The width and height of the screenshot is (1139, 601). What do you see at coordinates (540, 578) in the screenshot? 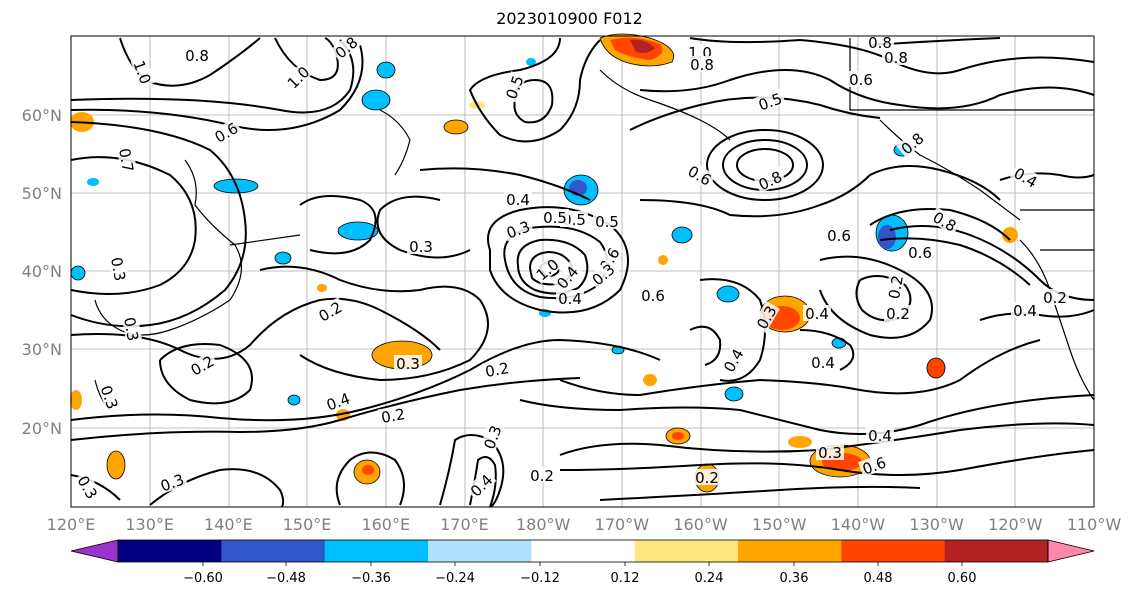
I see `colorbar-tick-label: −0.12` at bounding box center [540, 578].